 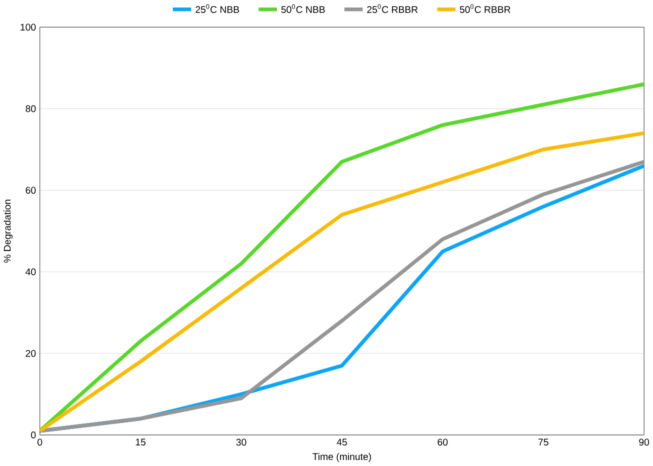 I want to click on x-tick-label: 15, so click(x=141, y=442).